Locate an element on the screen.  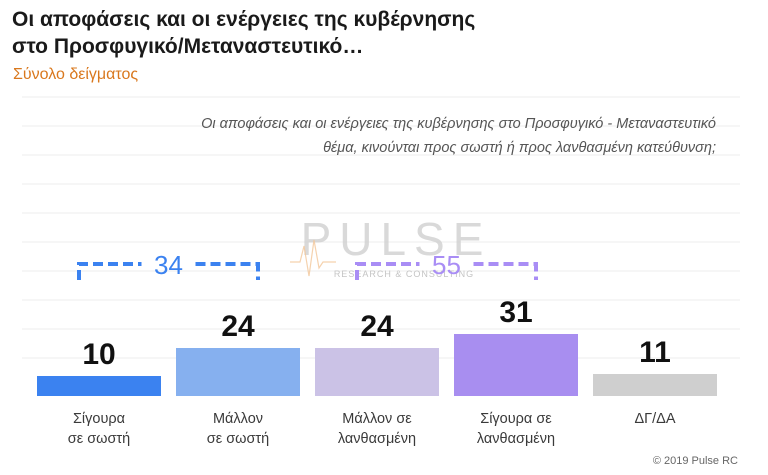
data-label-1: 24 is located at coordinates (238, 326).